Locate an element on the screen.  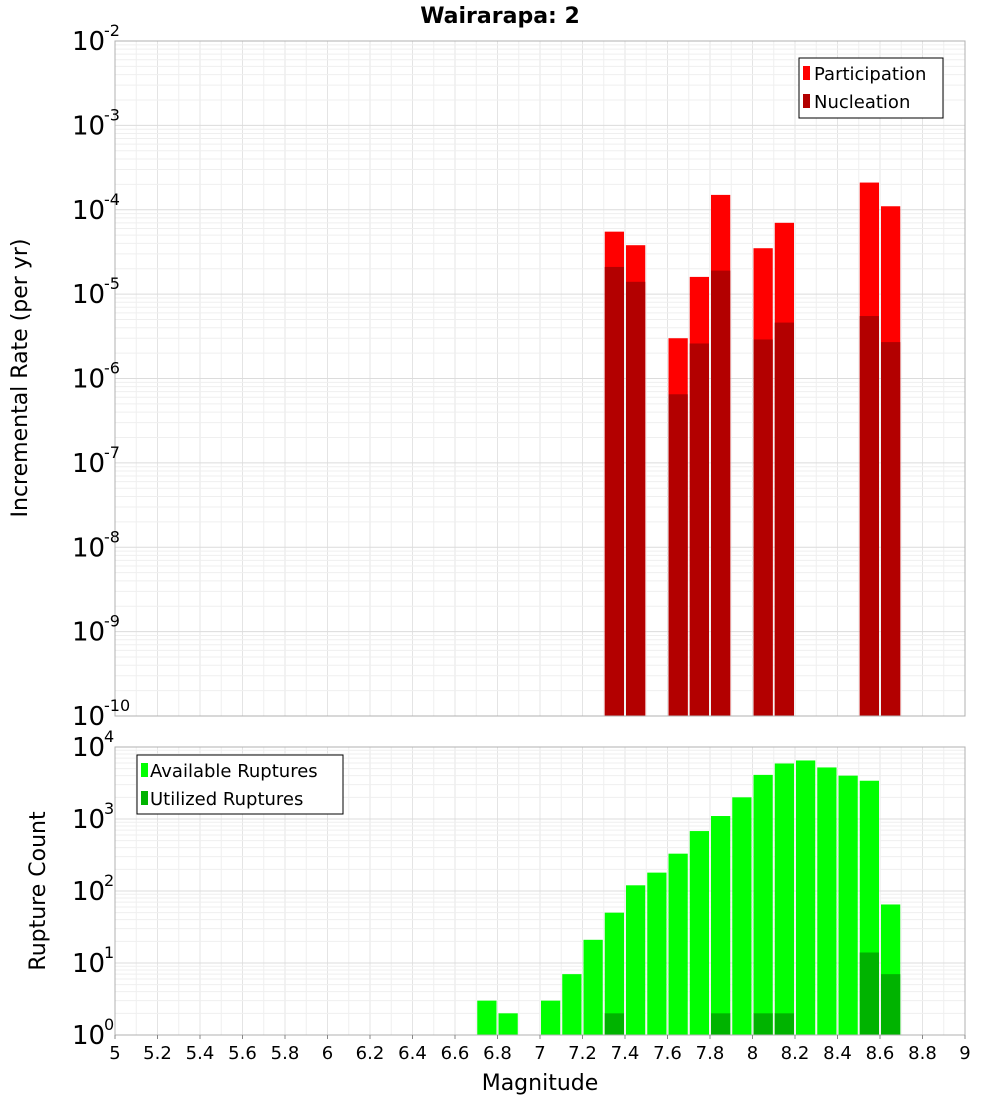
legend-label-available: Available Ruptures is located at coordinates (234, 771).